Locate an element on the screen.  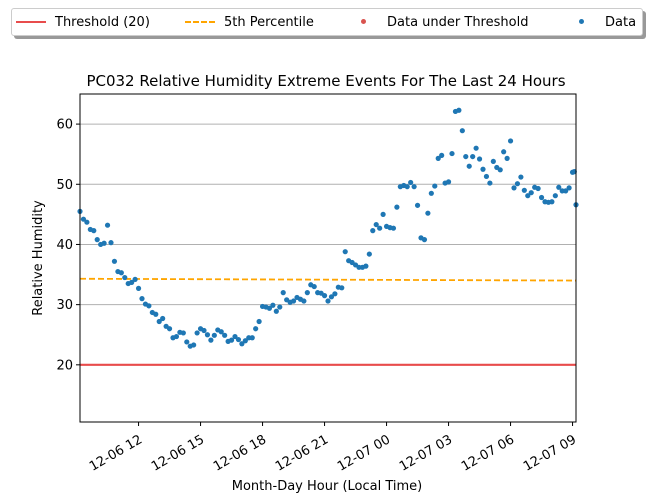
x-tick-label: 12-07 06 is located at coordinates (488, 453).